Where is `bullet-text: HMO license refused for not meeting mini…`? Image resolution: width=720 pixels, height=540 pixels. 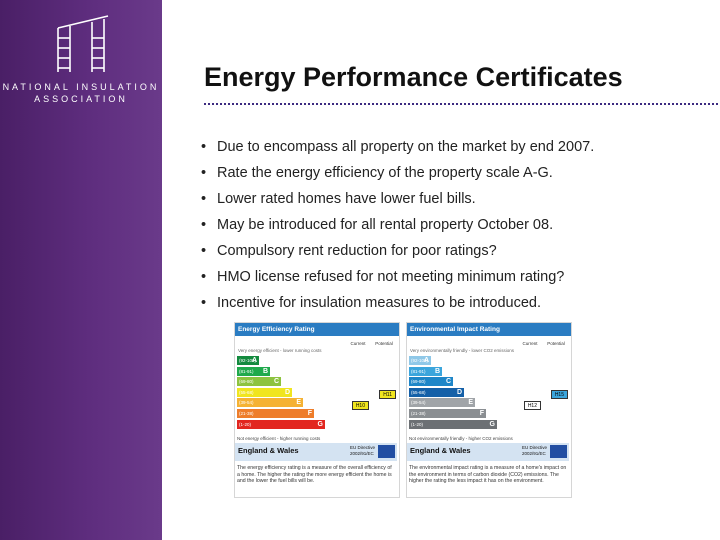
bullet-text: HMO license refused for not meeting mini… is located at coordinates (391, 277).